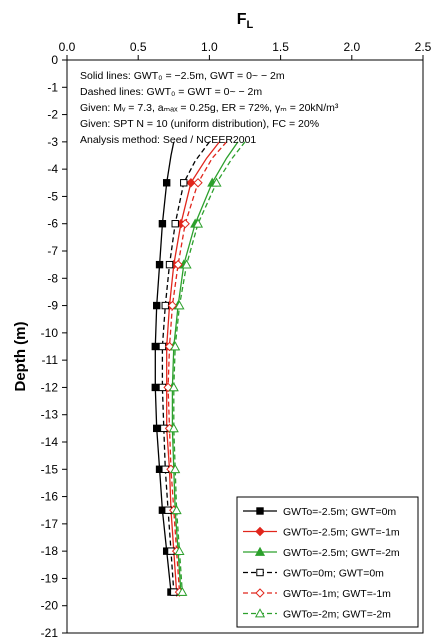  I want to click on y-tick-label: -18, so click(50, 551).